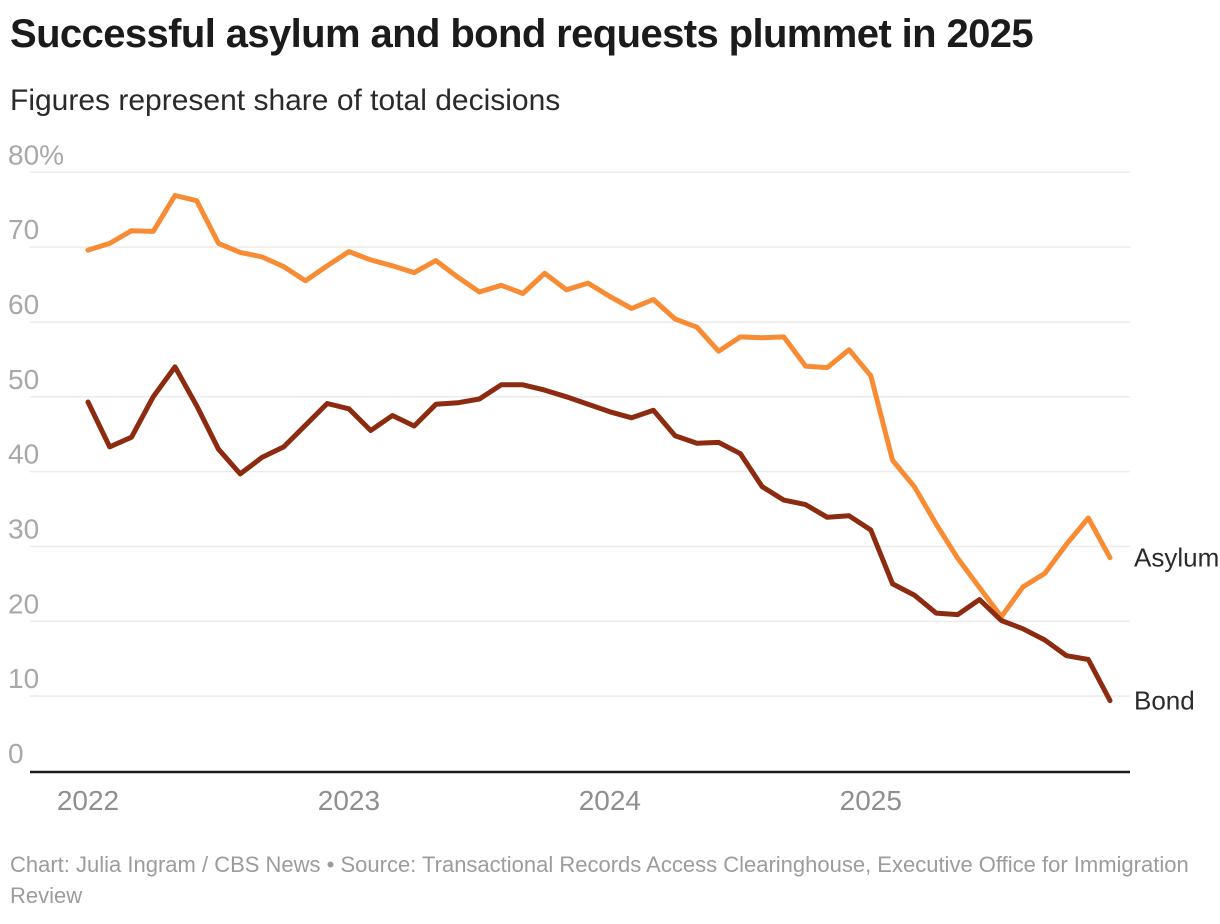  I want to click on y-axis-tick-label: 60, so click(23, 304).